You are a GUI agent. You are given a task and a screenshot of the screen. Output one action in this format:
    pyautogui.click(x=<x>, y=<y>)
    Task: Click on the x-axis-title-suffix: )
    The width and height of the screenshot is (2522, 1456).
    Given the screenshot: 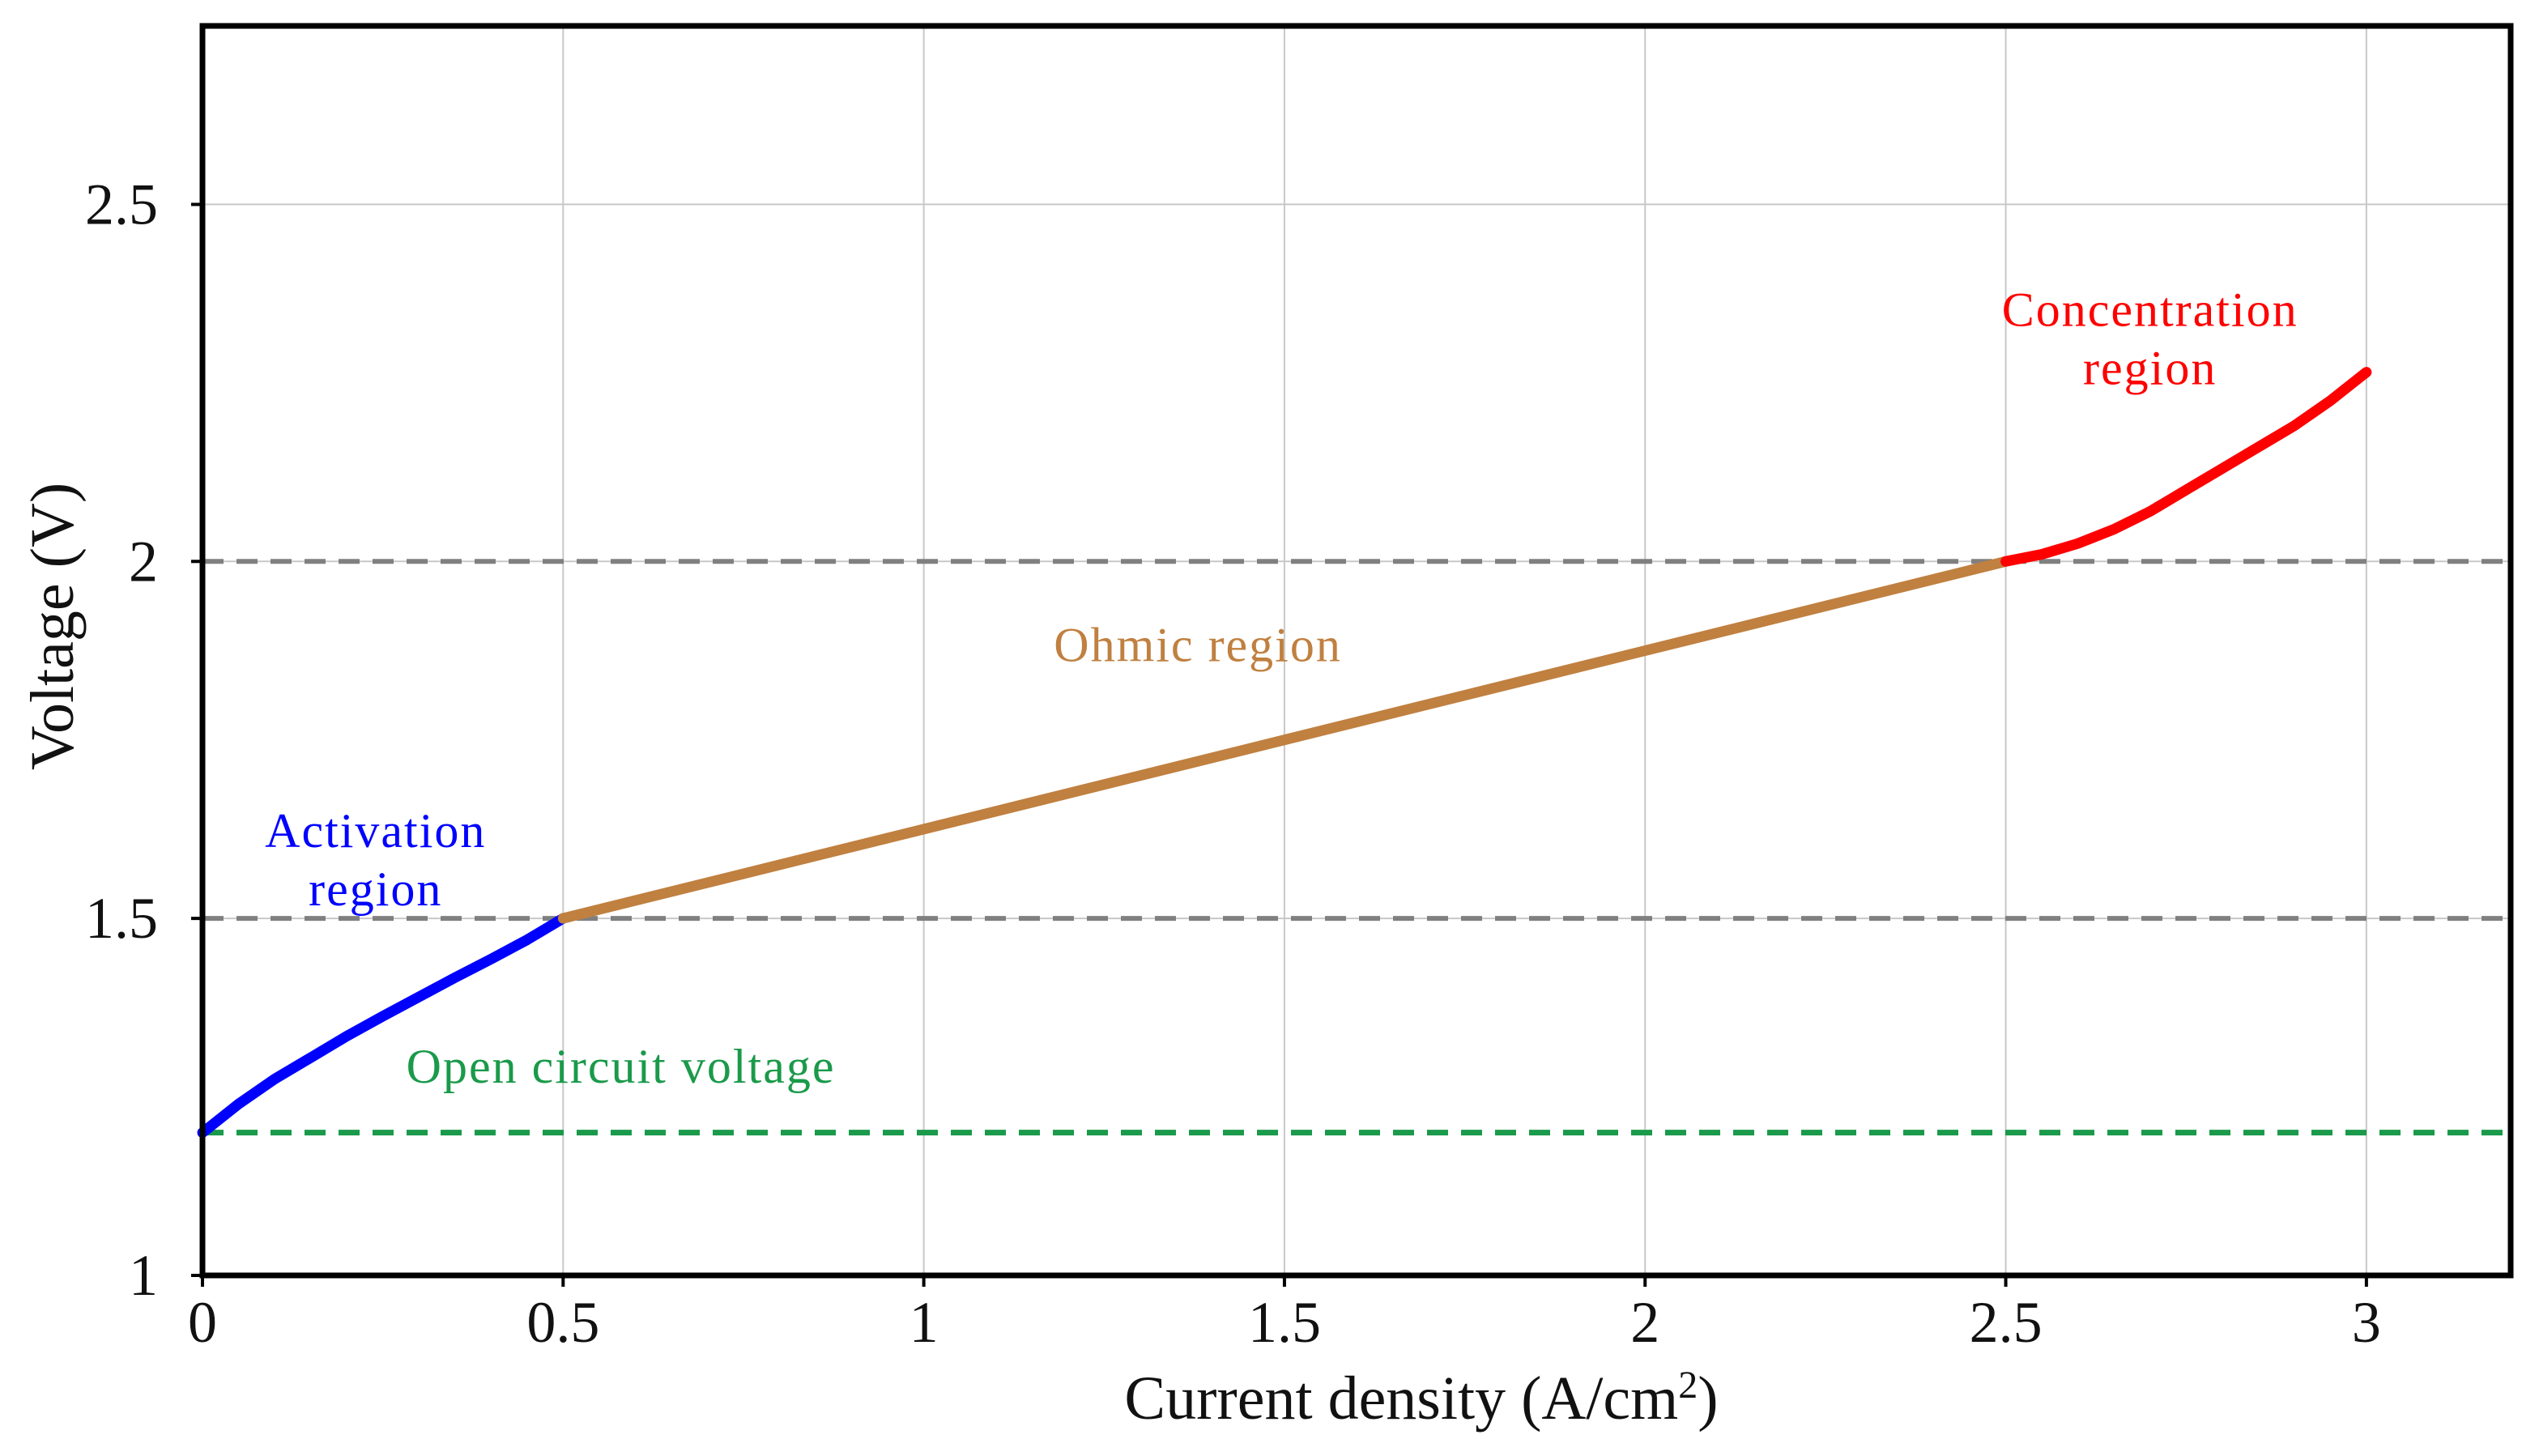 What is the action you would take?
    pyautogui.click(x=1708, y=1398)
    